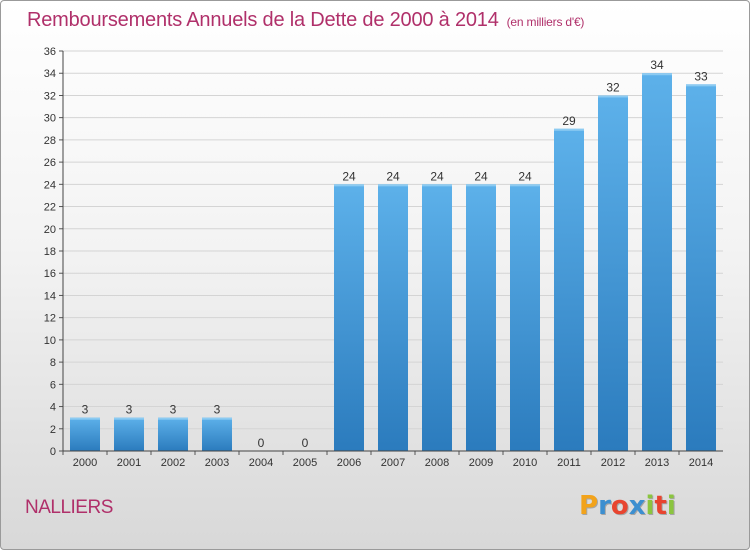  Describe the element at coordinates (50, 341) in the screenshot. I see `y-tick-label: 10` at that location.